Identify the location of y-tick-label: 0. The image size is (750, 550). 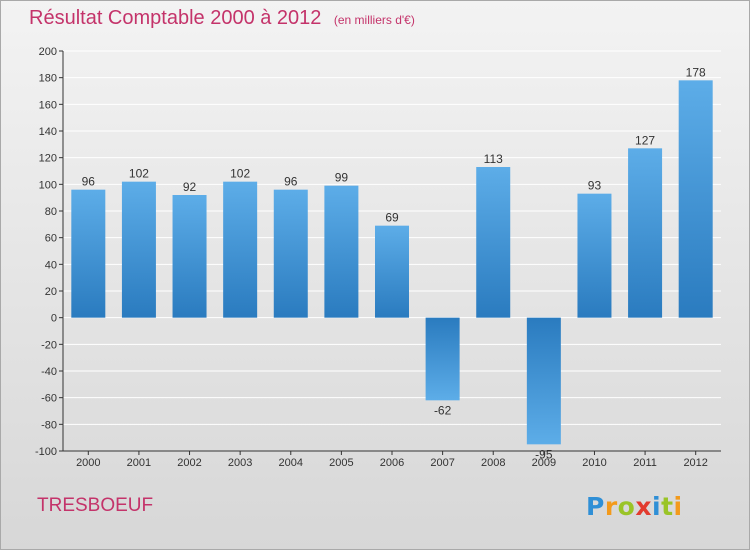
(54, 319).